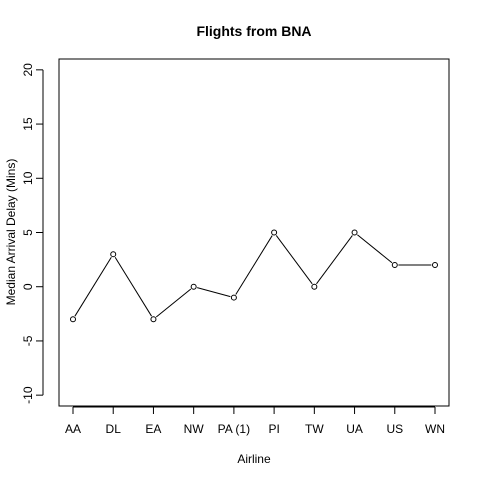 Image resolution: width=480 pixels, height=480 pixels. What do you see at coordinates (28, 286) in the screenshot?
I see `y-tick-label: 0` at bounding box center [28, 286].